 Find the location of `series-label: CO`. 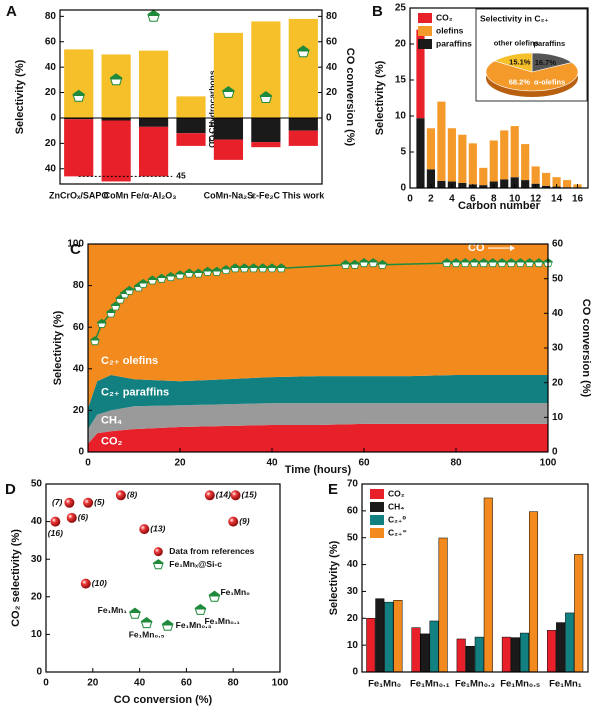

series-label: CO is located at coordinates (476, 248).